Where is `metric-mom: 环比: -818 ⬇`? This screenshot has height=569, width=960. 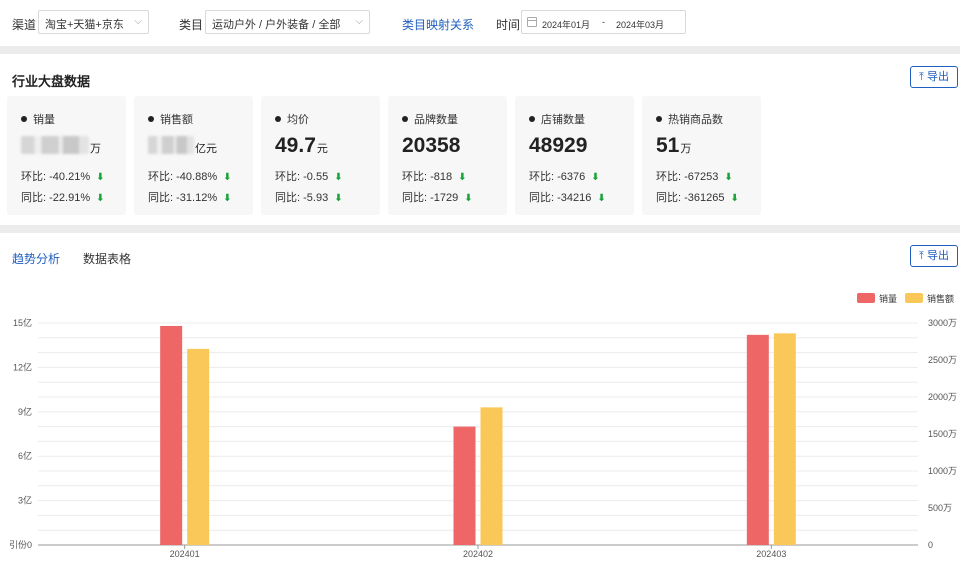 metric-mom: 环比: -818 ⬇ is located at coordinates (434, 177).